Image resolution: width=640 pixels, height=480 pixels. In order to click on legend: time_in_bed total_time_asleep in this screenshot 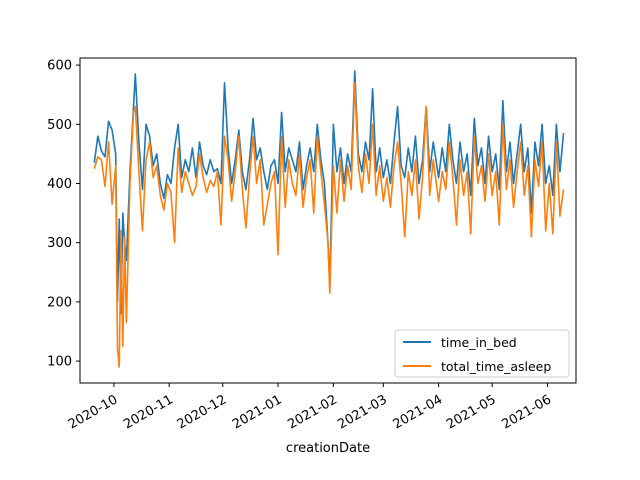, I will do `click(482, 353)`.